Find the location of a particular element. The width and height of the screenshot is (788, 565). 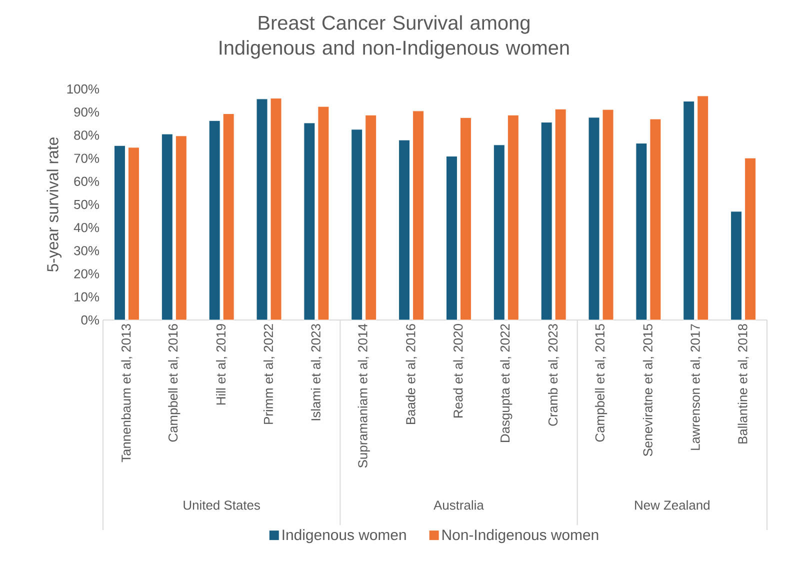

x-tick-label: Primm et al, 2022 is located at coordinates (269, 374).